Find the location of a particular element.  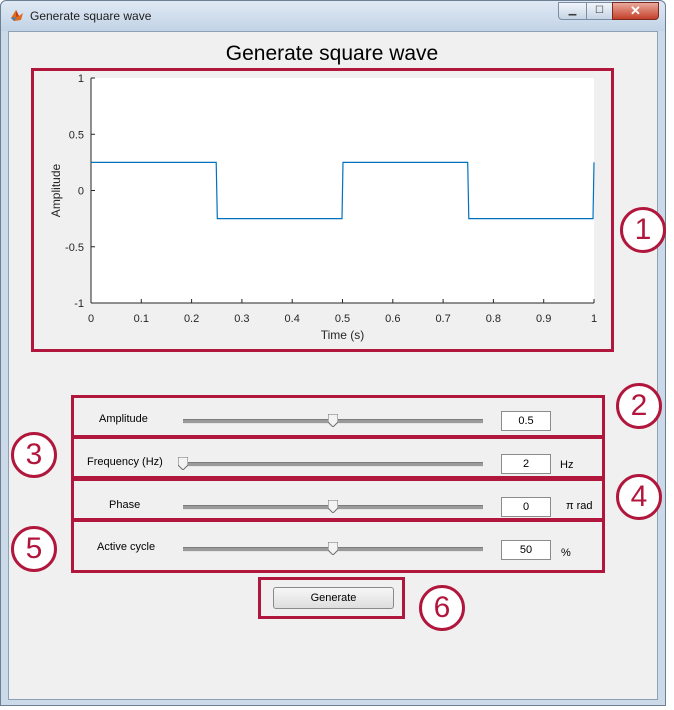

frequency-slider-track is located at coordinates (333, 464).